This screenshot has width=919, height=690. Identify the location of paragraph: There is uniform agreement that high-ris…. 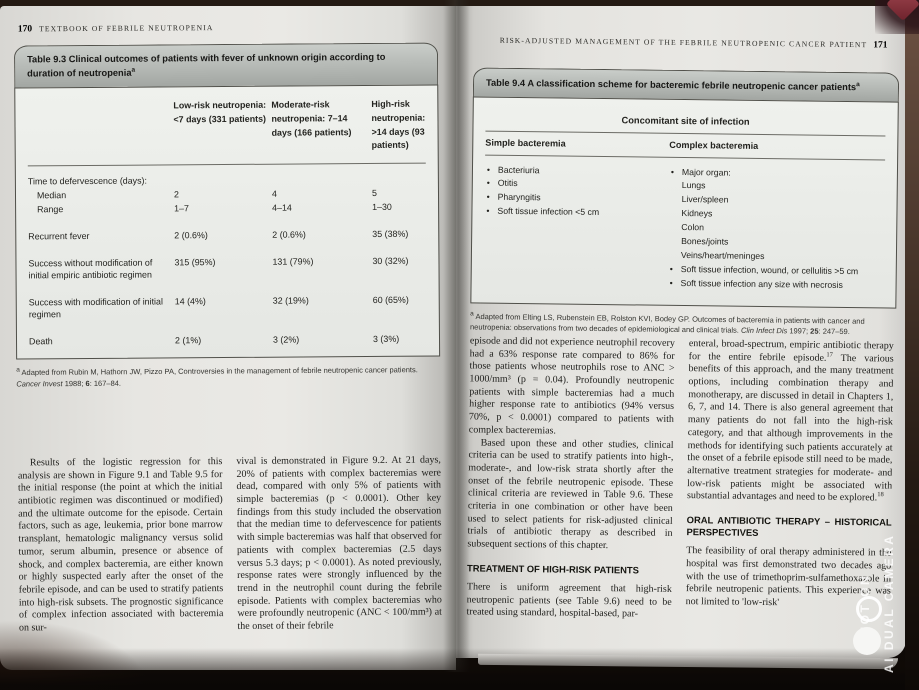
(569, 600).